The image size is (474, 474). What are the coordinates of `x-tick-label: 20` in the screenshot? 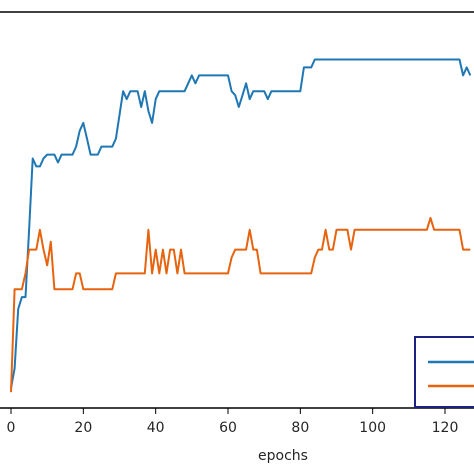 It's located at (83, 428).